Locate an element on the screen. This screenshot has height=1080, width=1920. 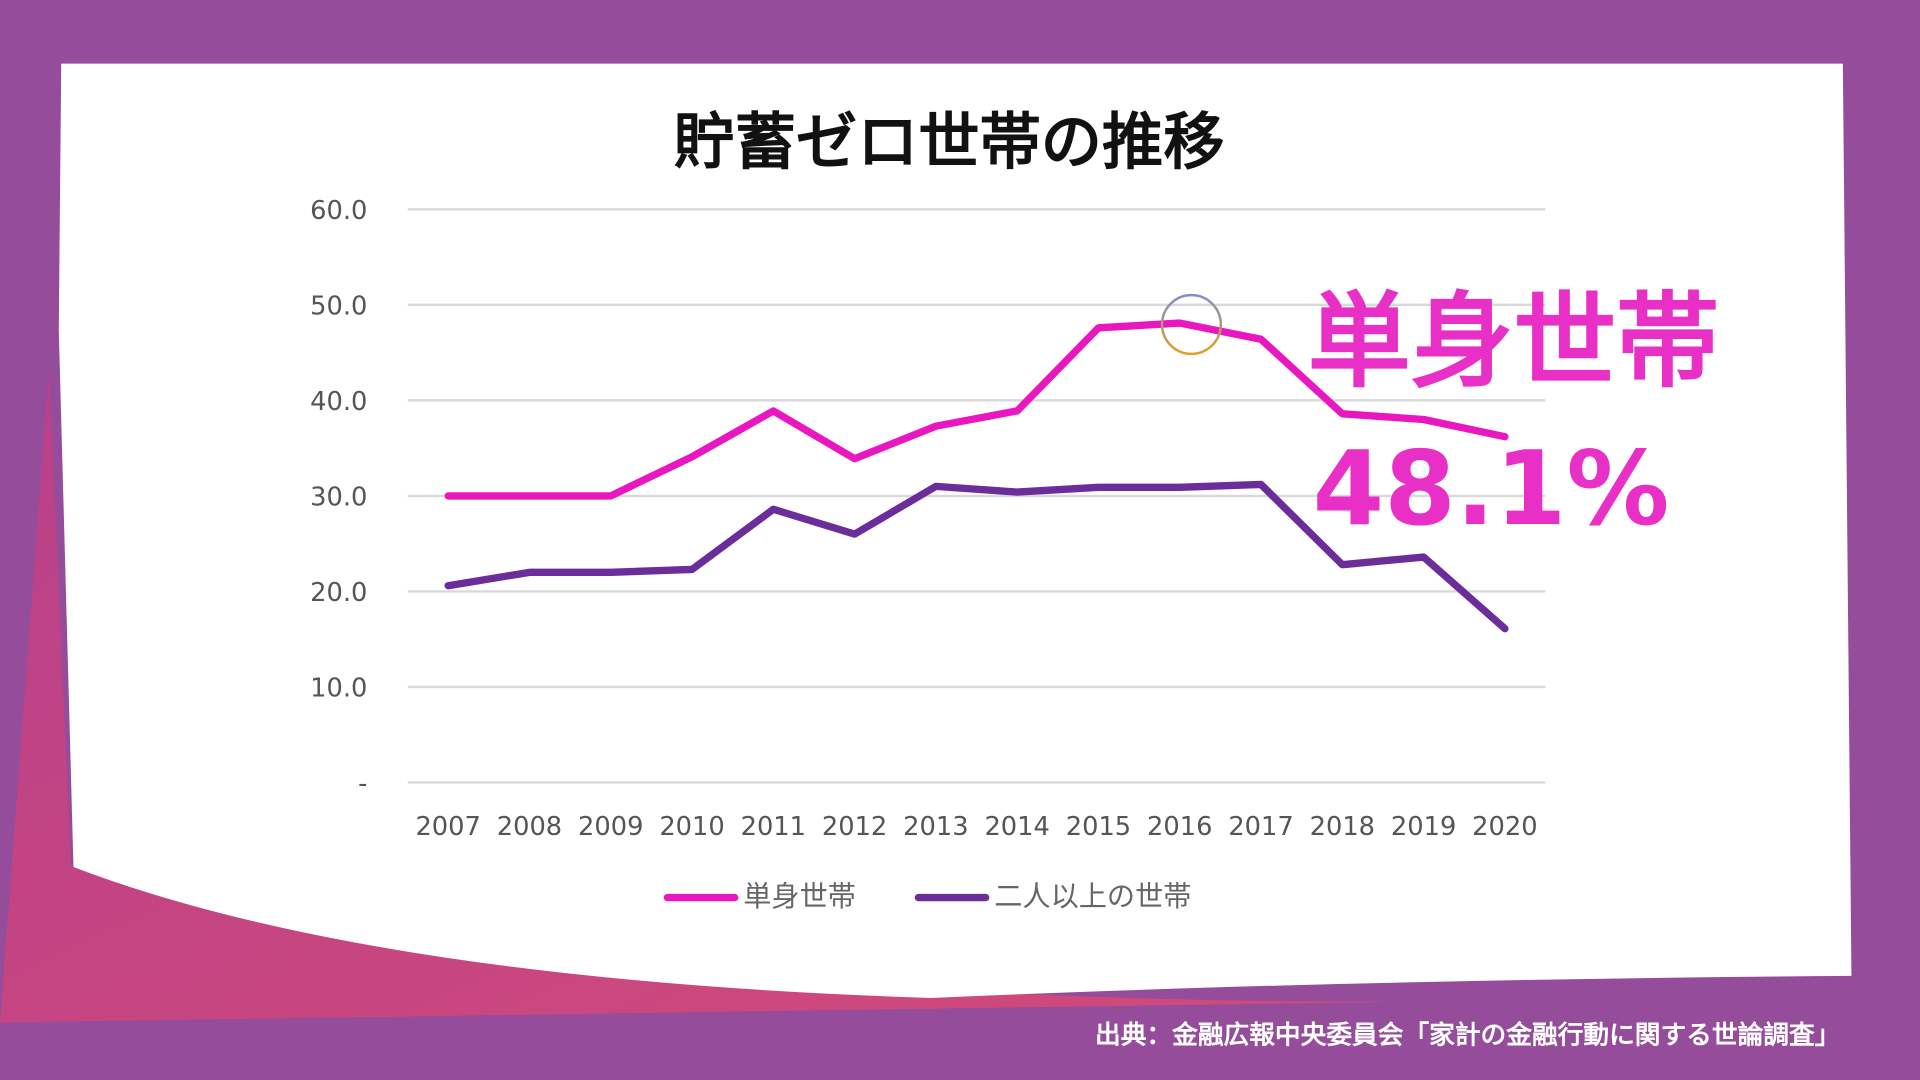
x-tick-label: 2015 is located at coordinates (1098, 827).